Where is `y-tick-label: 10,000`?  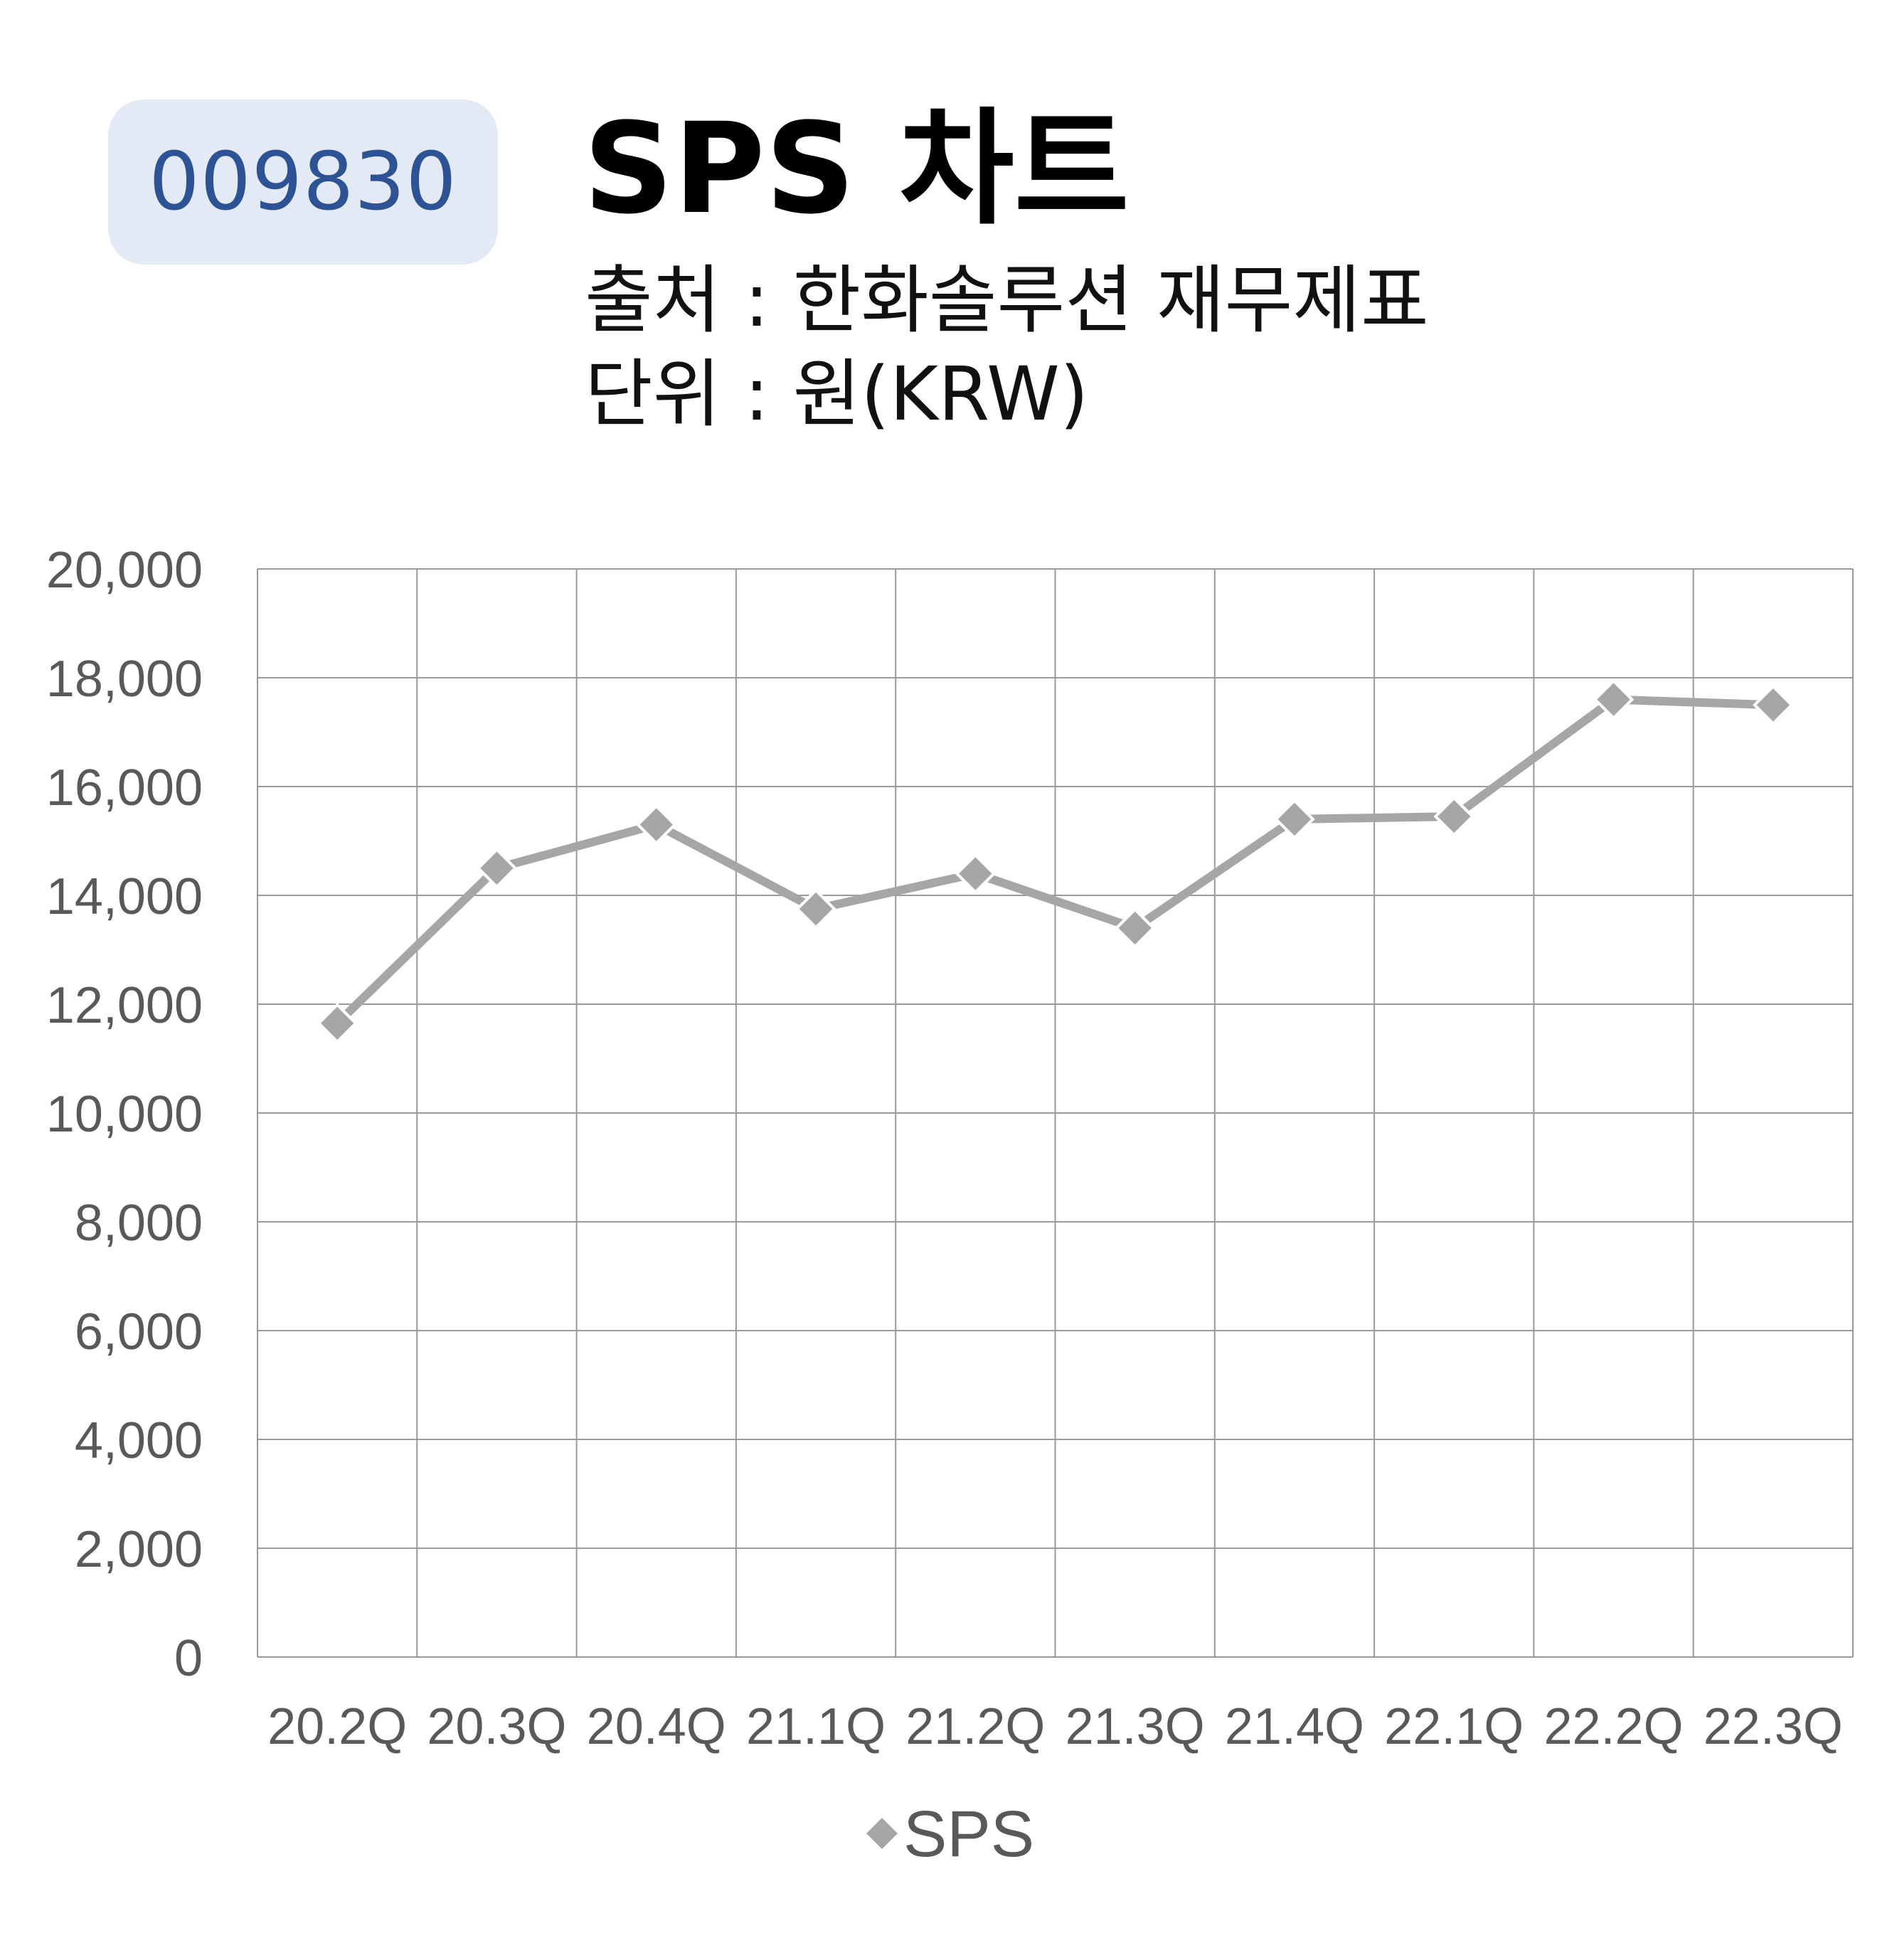 y-tick-label: 10,000 is located at coordinates (124, 1114).